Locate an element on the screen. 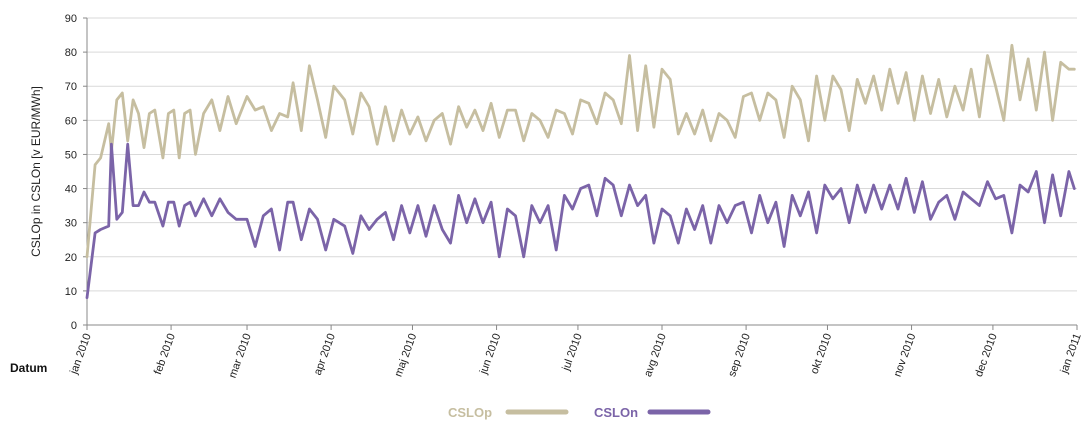  x-tick-label: jan 2011 is located at coordinates (1070, 354).